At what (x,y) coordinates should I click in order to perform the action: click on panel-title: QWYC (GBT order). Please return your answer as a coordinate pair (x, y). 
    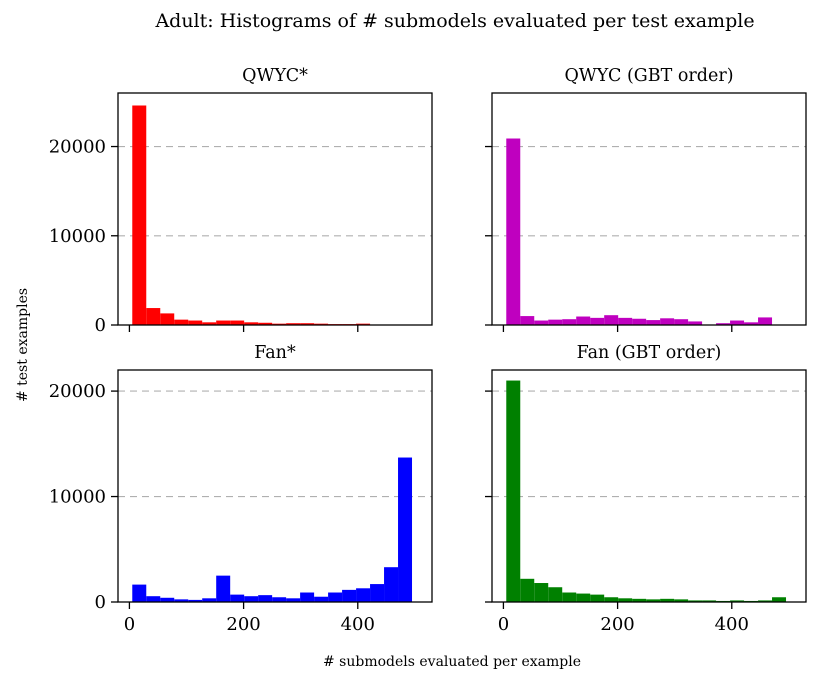
    Looking at the image, I should click on (648, 76).